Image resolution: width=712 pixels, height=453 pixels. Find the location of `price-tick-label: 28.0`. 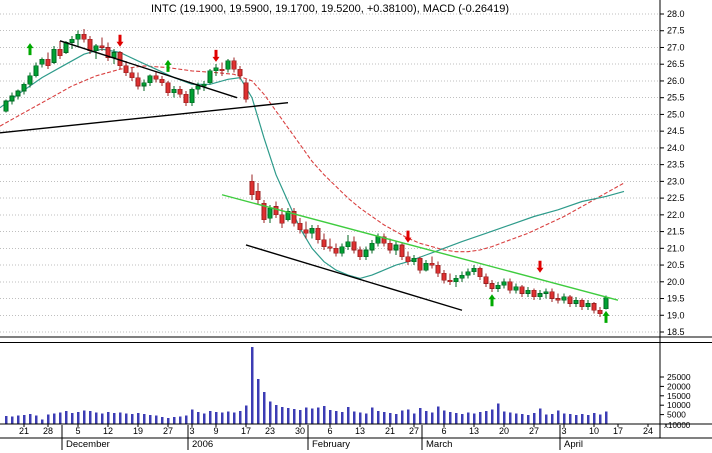

price-tick-label: 28.0 is located at coordinates (676, 14).